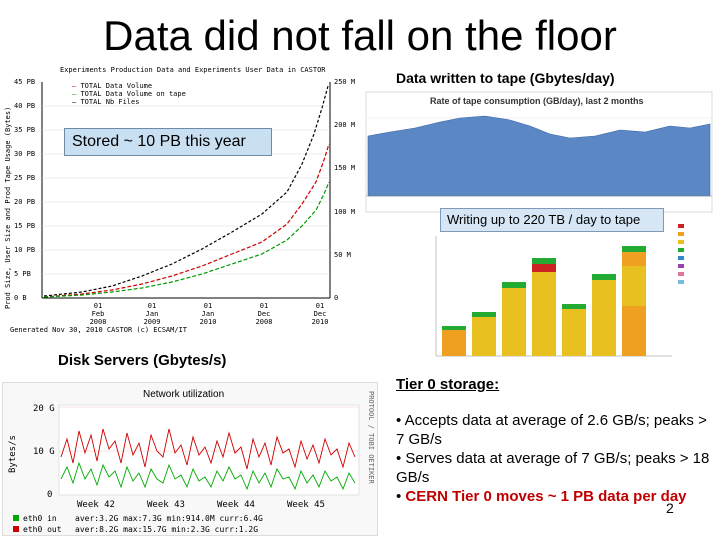  Describe the element at coordinates (183, 394) in the screenshot. I see `network-chart-title: Network utilization` at that location.